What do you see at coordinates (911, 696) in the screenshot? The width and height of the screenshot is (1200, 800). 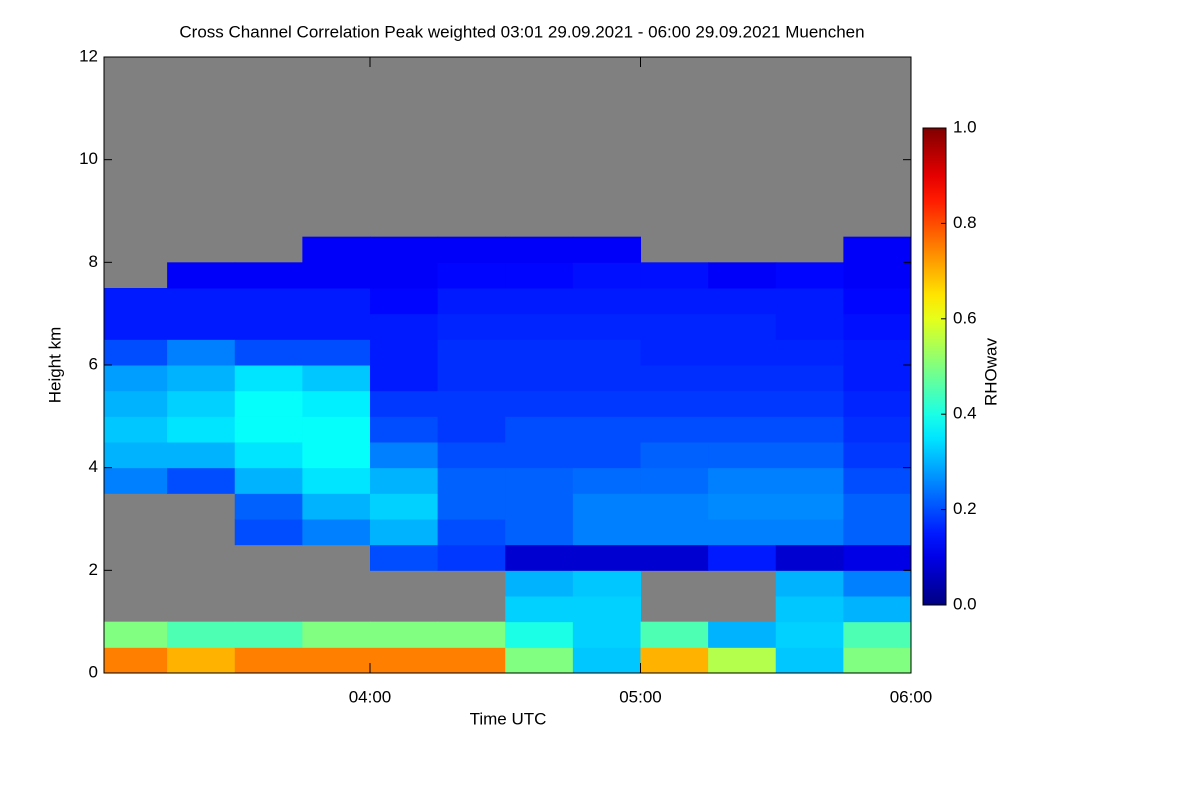 I see `x-tick-label: 06:00` at bounding box center [911, 696].